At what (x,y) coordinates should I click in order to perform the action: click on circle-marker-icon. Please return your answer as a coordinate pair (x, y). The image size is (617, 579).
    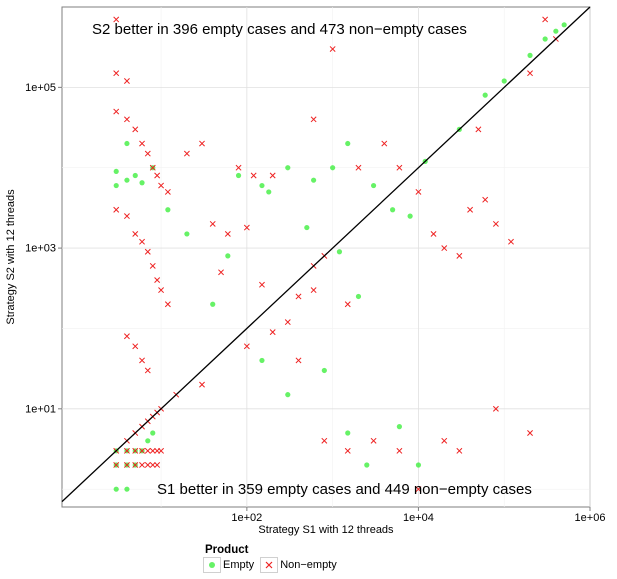
    Looking at the image, I should click on (212, 565).